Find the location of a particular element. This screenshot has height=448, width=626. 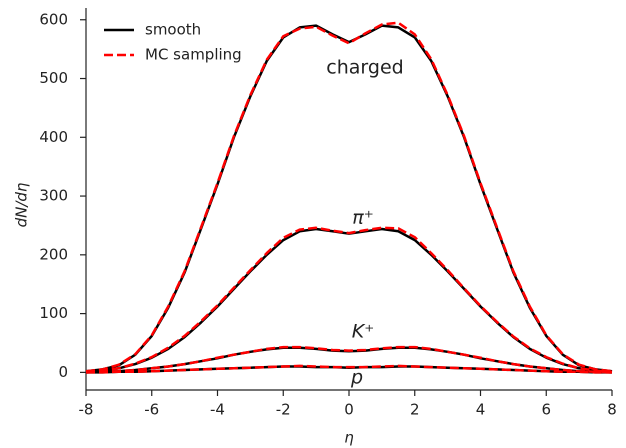

y-tick-label: 300 is located at coordinates (53, 196).